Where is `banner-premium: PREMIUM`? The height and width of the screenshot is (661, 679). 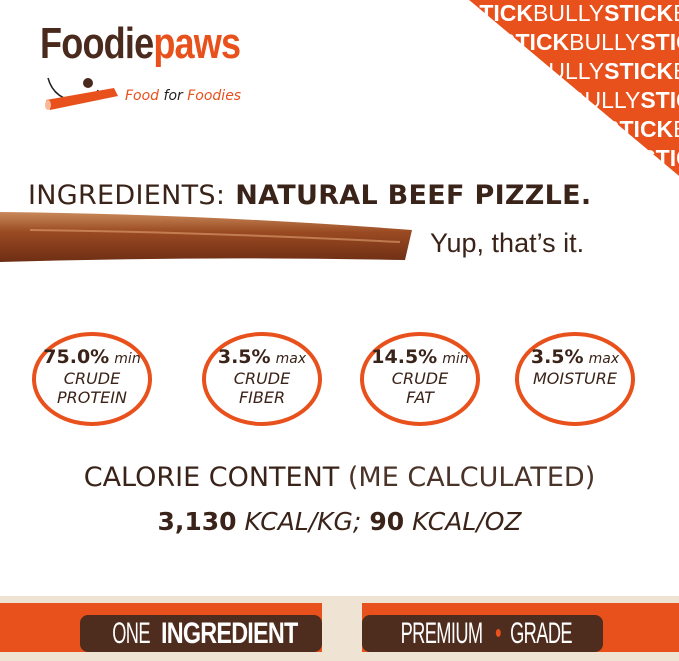 banner-premium: PREMIUM is located at coordinates (442, 633).